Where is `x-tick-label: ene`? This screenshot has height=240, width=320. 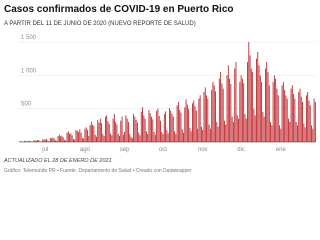 x-tick-label: ene is located at coordinates (281, 150).